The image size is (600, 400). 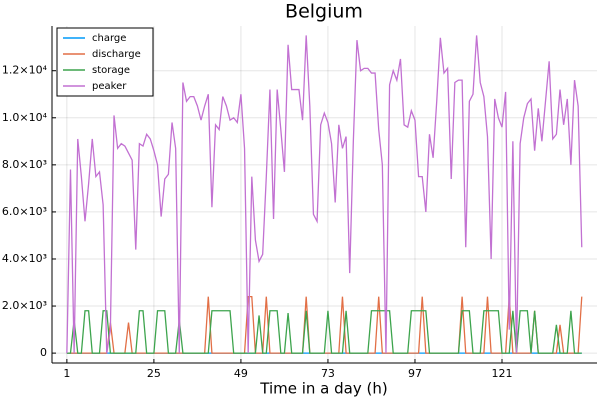 What do you see at coordinates (324, 332) in the screenshot?
I see `series-line` at bounding box center [324, 332].